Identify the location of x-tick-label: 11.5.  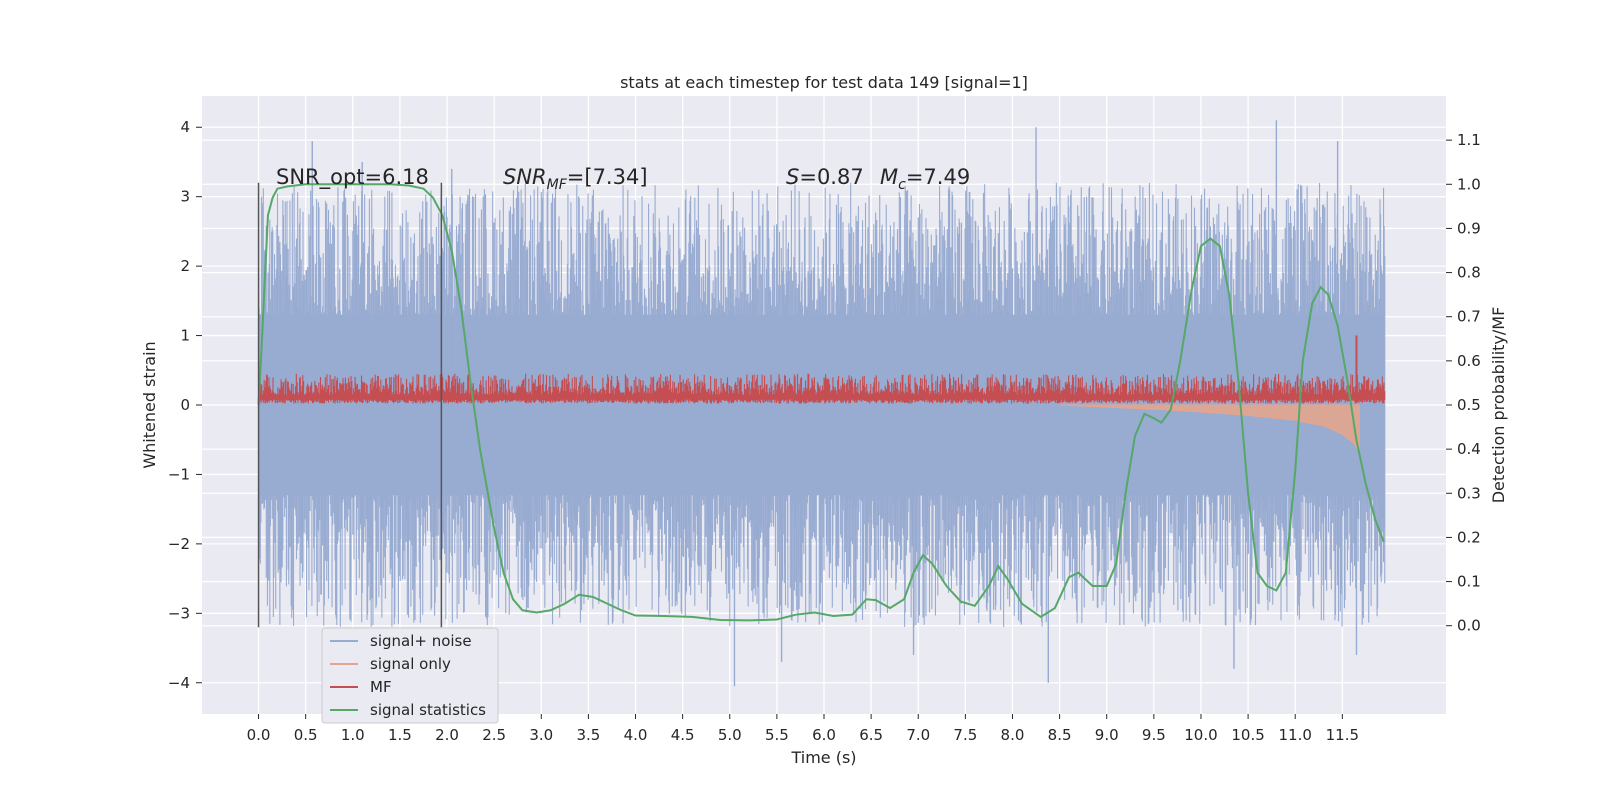
(1342, 735).